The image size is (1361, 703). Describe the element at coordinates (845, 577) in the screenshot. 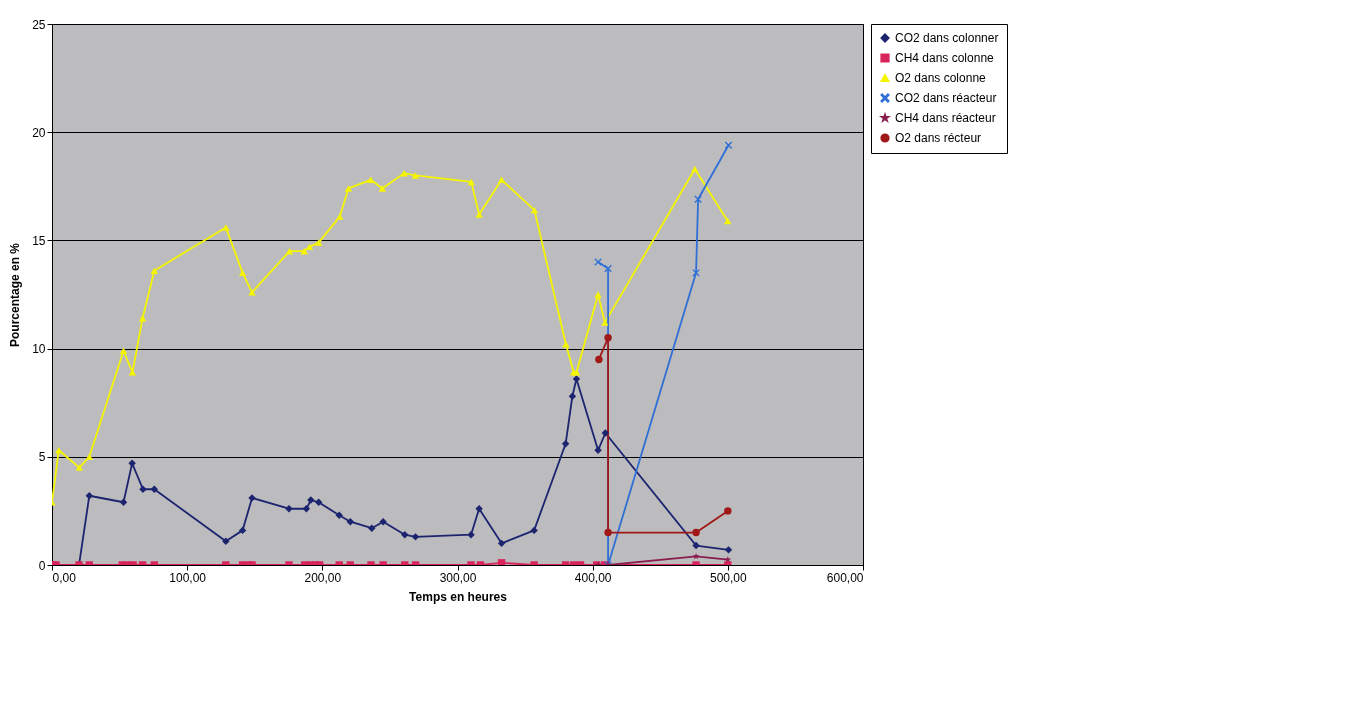

I see `x-tick-label: 600,00` at that location.